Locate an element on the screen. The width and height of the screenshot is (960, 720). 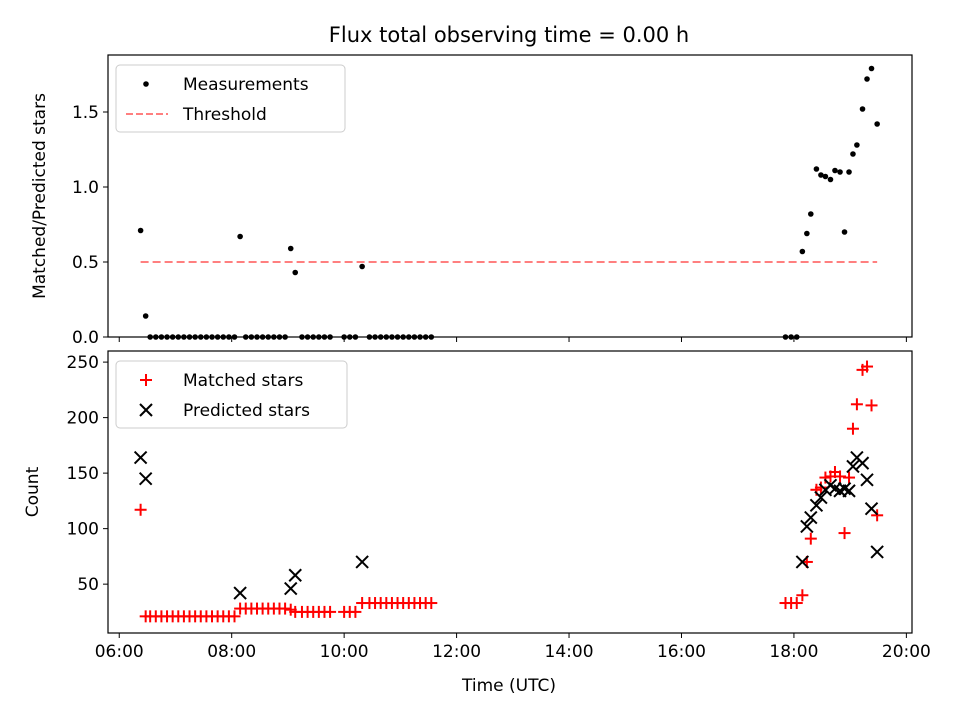
legend-measurements-label: Measurements is located at coordinates (246, 85).